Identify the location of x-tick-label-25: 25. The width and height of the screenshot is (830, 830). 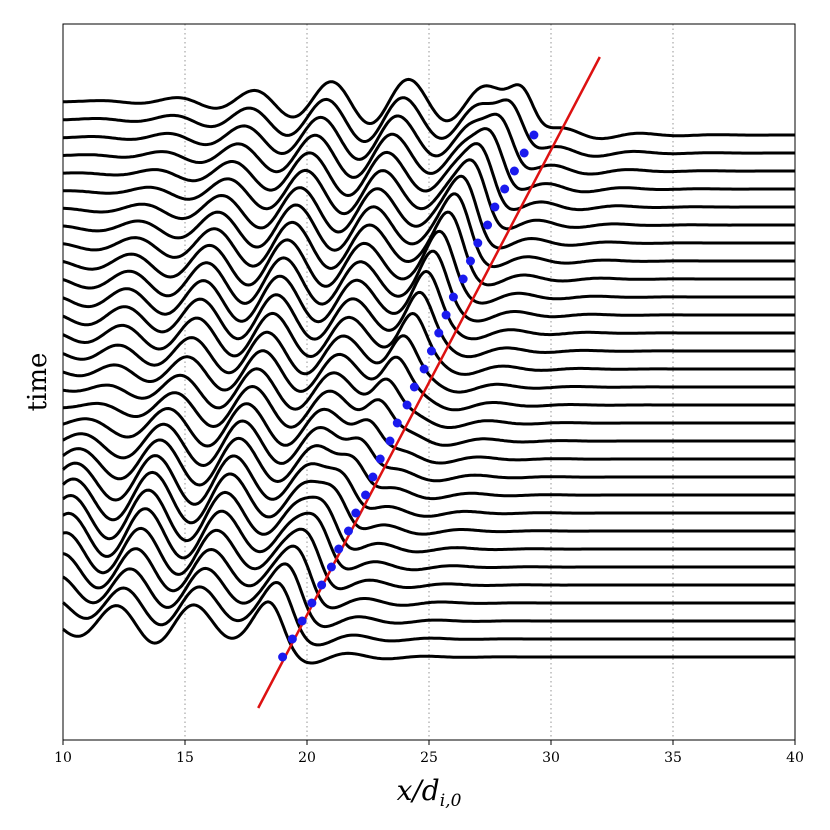
(429, 758).